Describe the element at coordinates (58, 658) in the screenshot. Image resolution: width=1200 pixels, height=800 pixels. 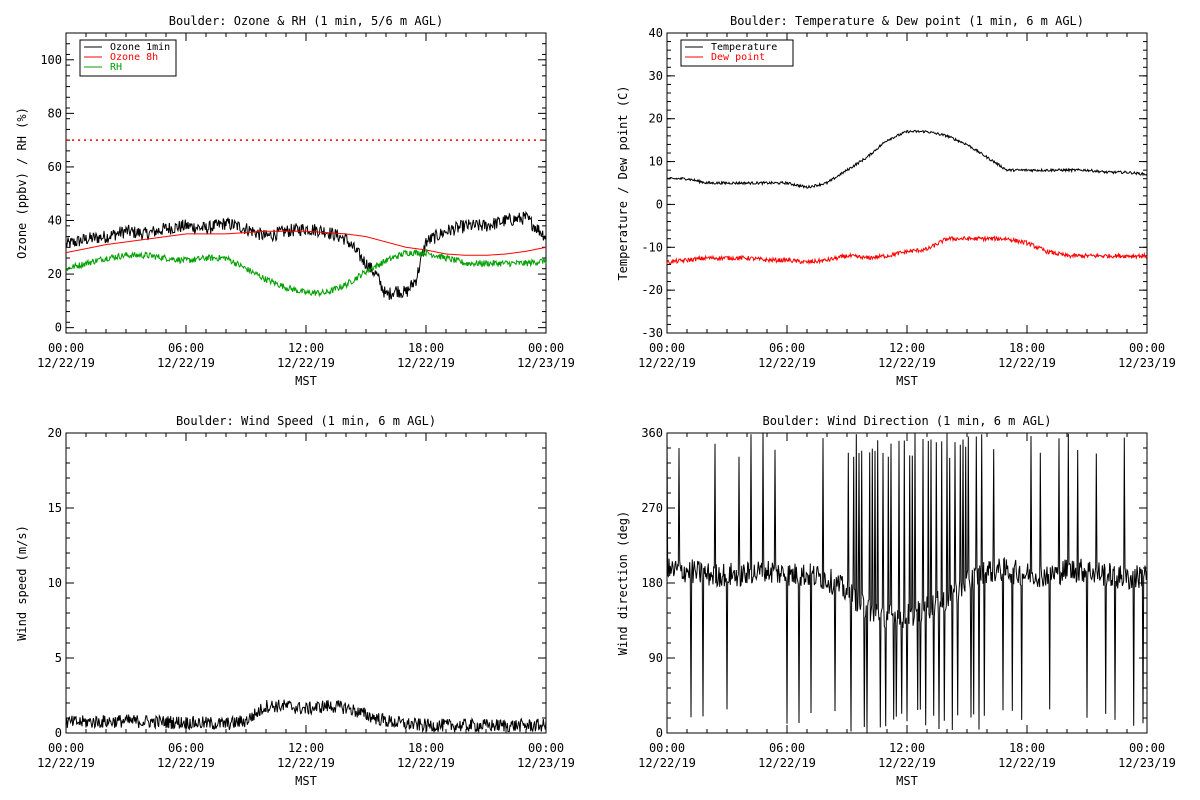
I see `y-tick-label: 5` at that location.